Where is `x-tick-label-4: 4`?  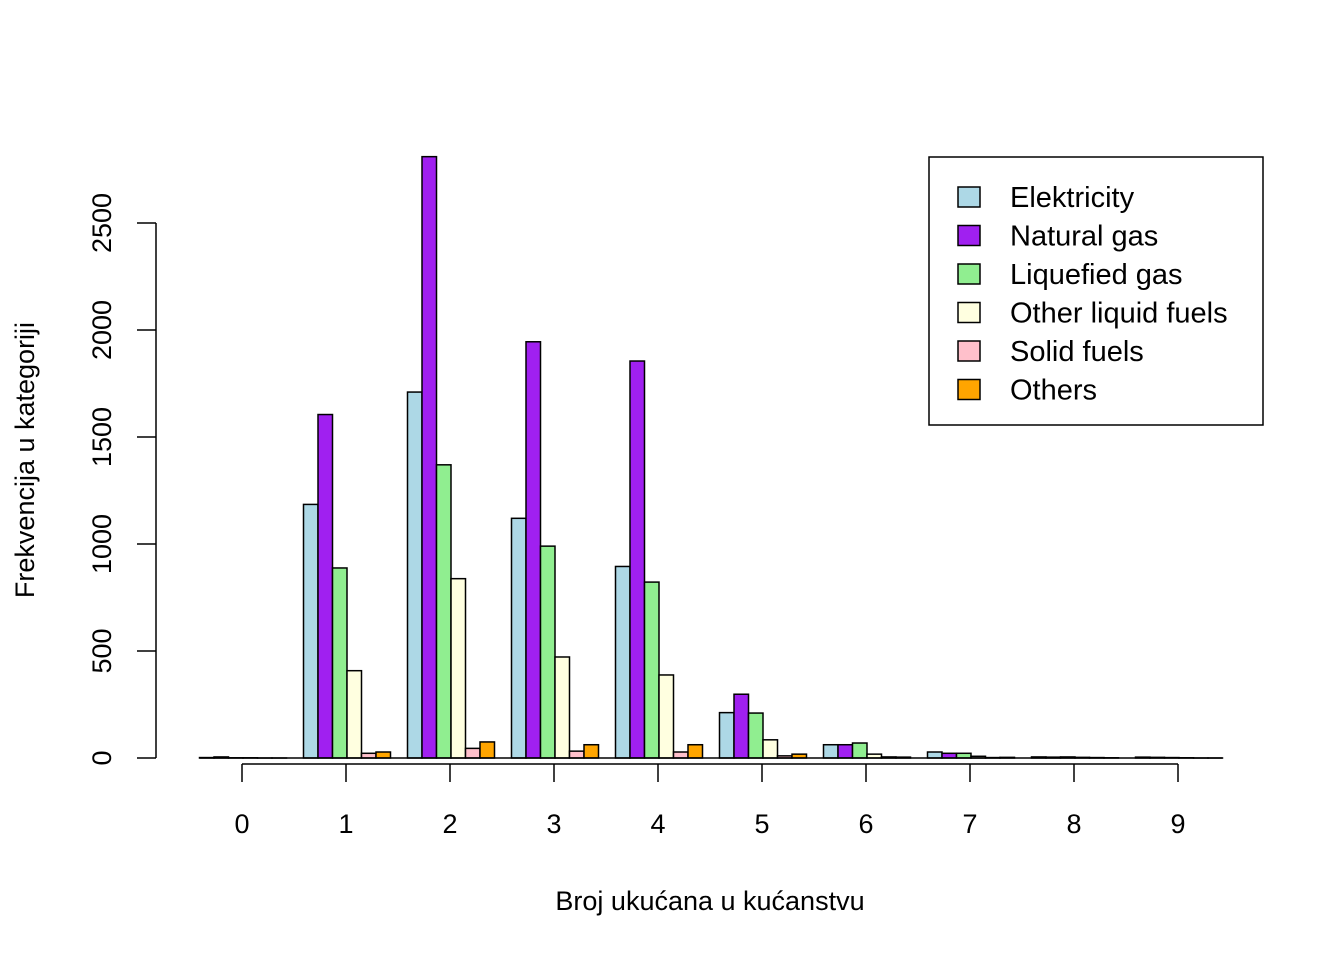 x-tick-label-4: 4 is located at coordinates (657, 824).